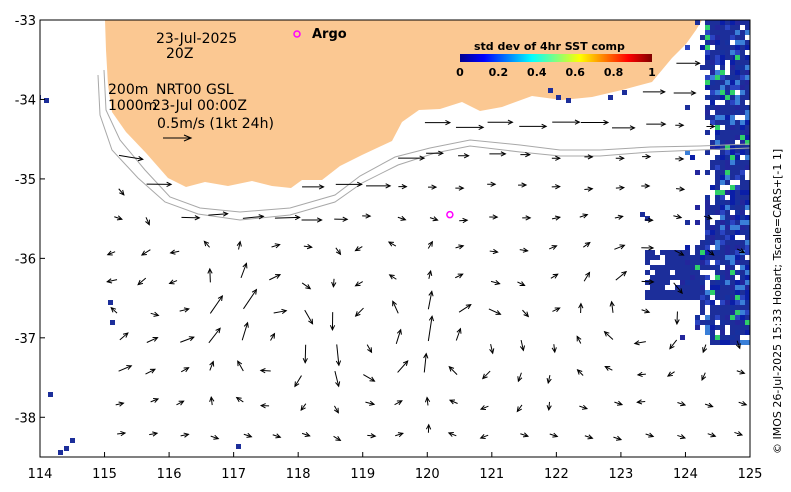 The width and height of the screenshot is (791, 492). Describe the element at coordinates (620, 474) in the screenshot. I see `x-tick-label: 123` at that location.